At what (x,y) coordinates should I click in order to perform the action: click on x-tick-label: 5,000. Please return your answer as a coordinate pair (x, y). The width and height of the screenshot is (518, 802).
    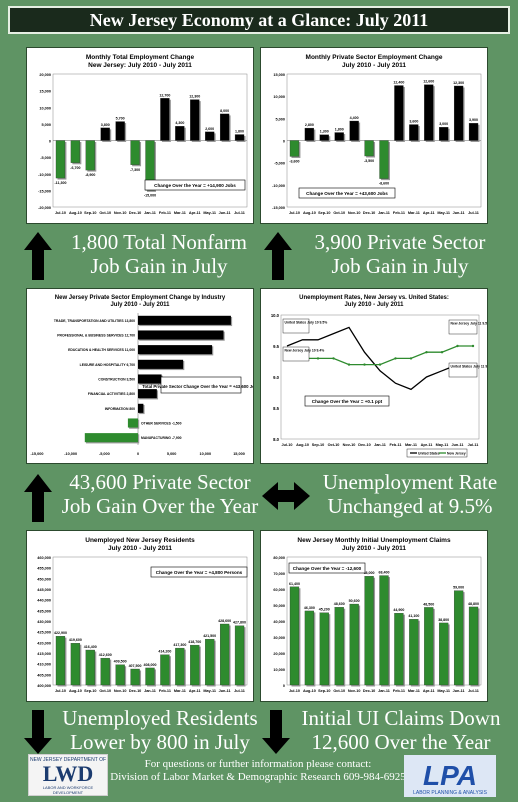
    Looking at the image, I should click on (172, 454).